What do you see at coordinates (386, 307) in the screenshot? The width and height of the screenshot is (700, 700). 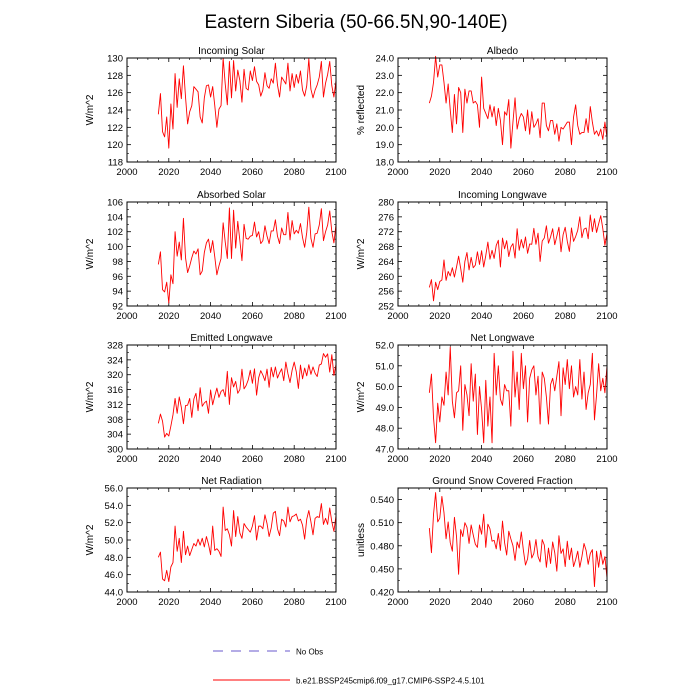 I see `y-tick-label: 252` at bounding box center [386, 307].